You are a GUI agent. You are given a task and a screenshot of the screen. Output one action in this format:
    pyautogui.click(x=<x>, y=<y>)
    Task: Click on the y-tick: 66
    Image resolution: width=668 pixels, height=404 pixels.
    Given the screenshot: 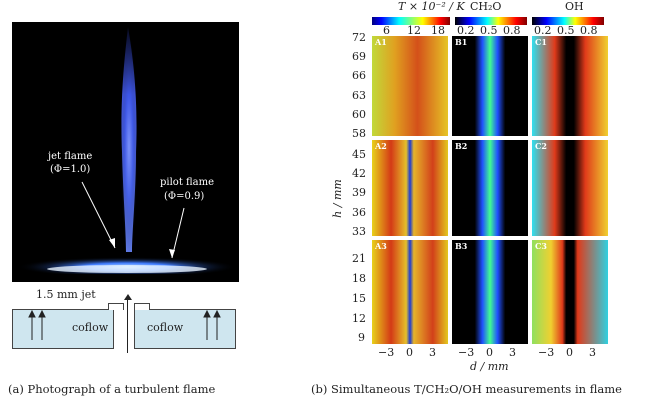 What is the action you would take?
    pyautogui.click(x=359, y=75)
    